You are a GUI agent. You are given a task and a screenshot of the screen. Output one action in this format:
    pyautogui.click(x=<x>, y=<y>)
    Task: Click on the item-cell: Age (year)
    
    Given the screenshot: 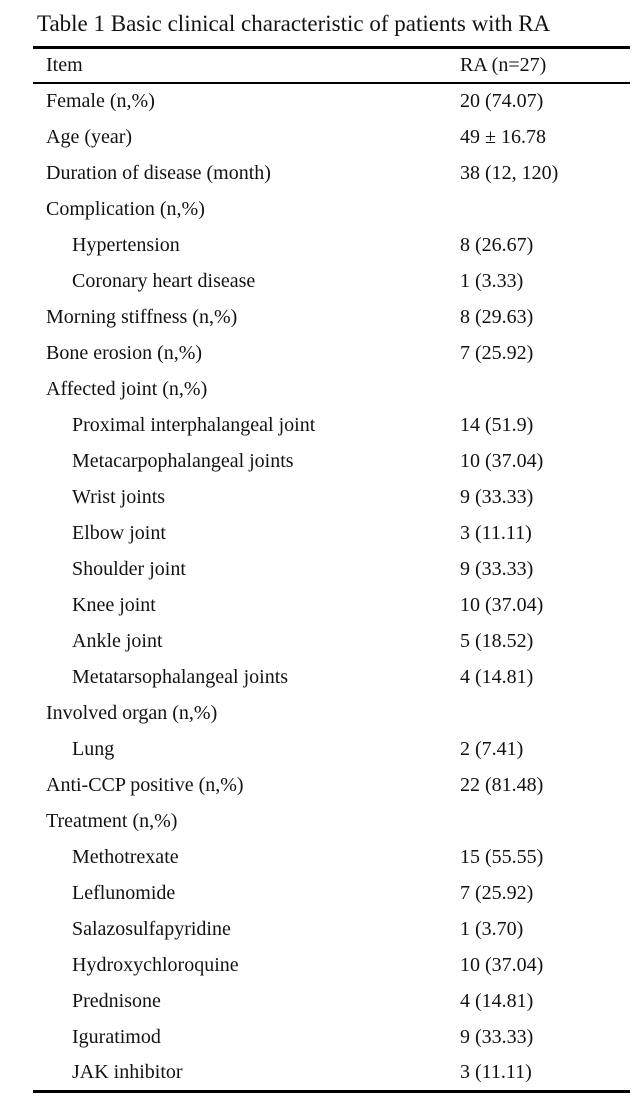 What is the action you would take?
    pyautogui.click(x=89, y=136)
    